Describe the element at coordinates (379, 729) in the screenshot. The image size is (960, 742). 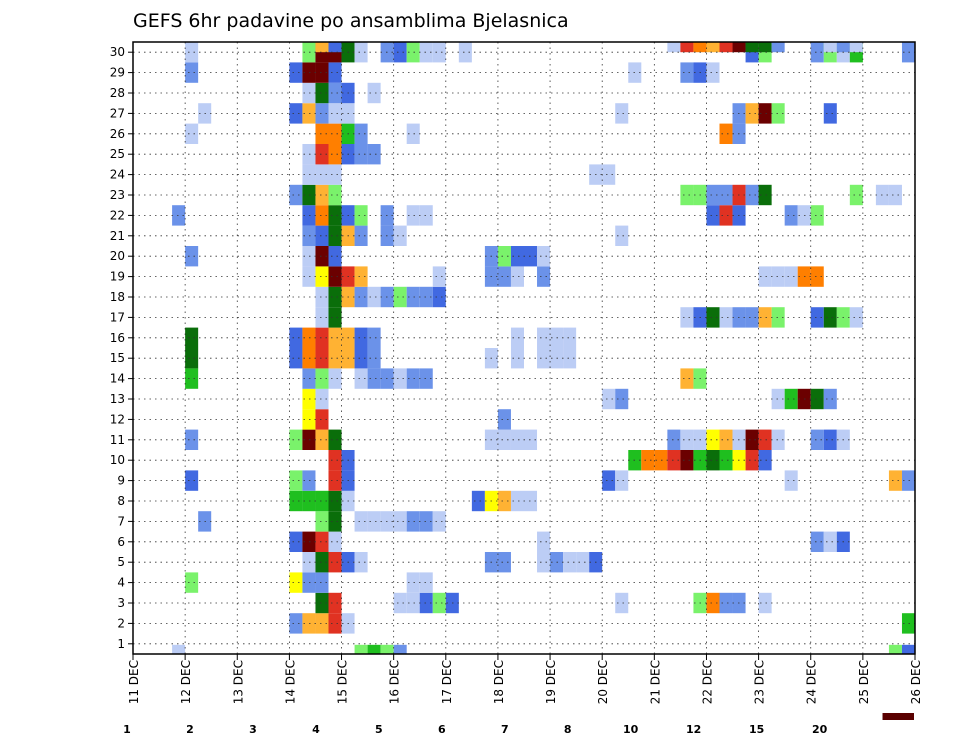
I see `colorbar-label: 5` at that location.